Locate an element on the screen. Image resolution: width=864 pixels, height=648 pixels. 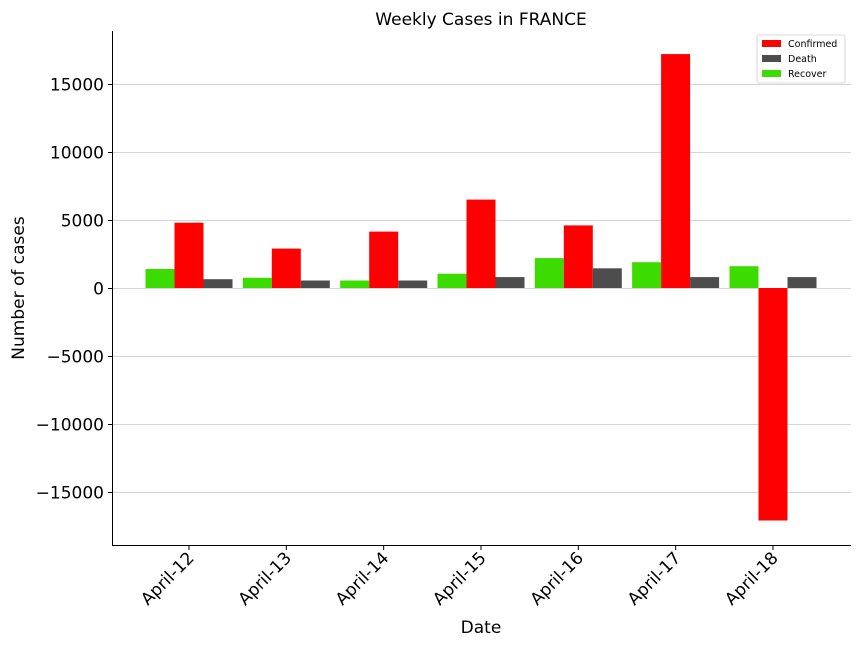
y-tick-label: 15000 is located at coordinates (77, 86).